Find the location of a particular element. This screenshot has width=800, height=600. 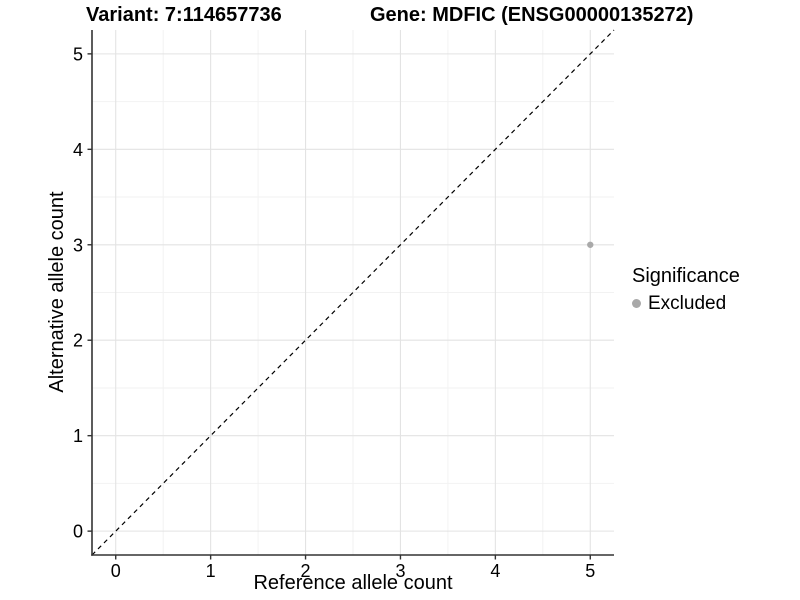

plot-title-gene: Gene: MDFIC (ENSG00000135272) is located at coordinates (532, 15).